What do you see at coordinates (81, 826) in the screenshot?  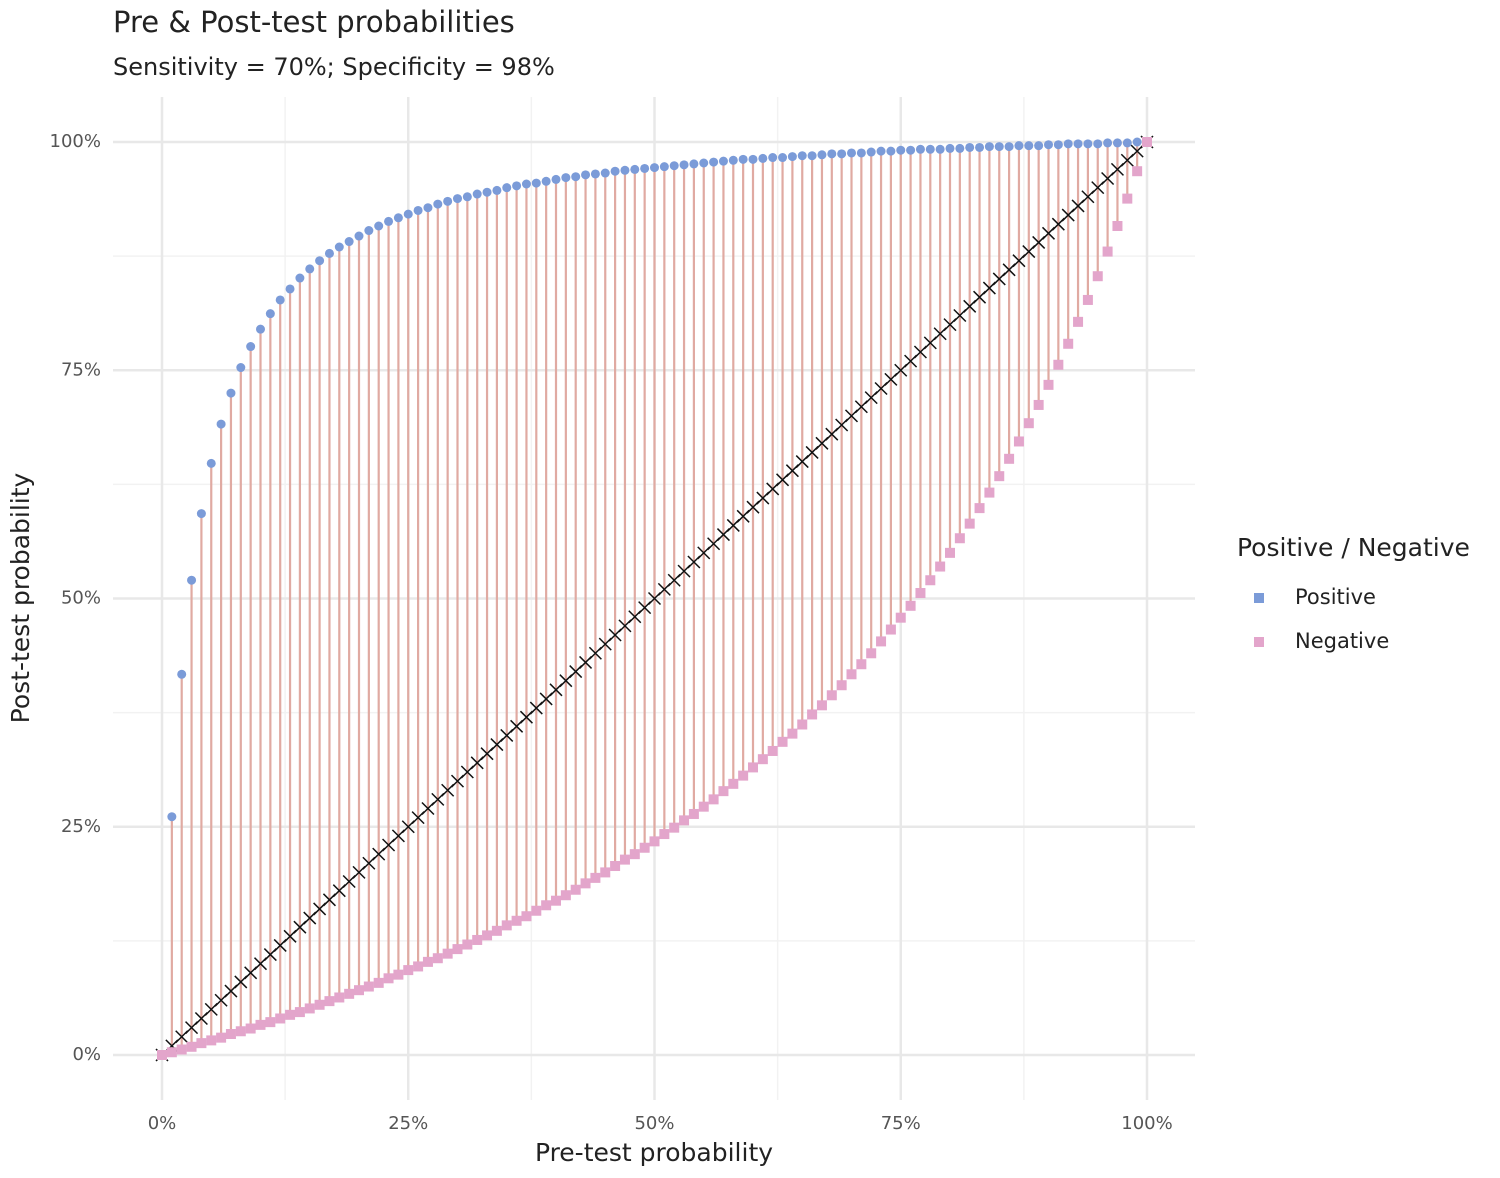 I see `y-tick-label: 25%` at bounding box center [81, 826].